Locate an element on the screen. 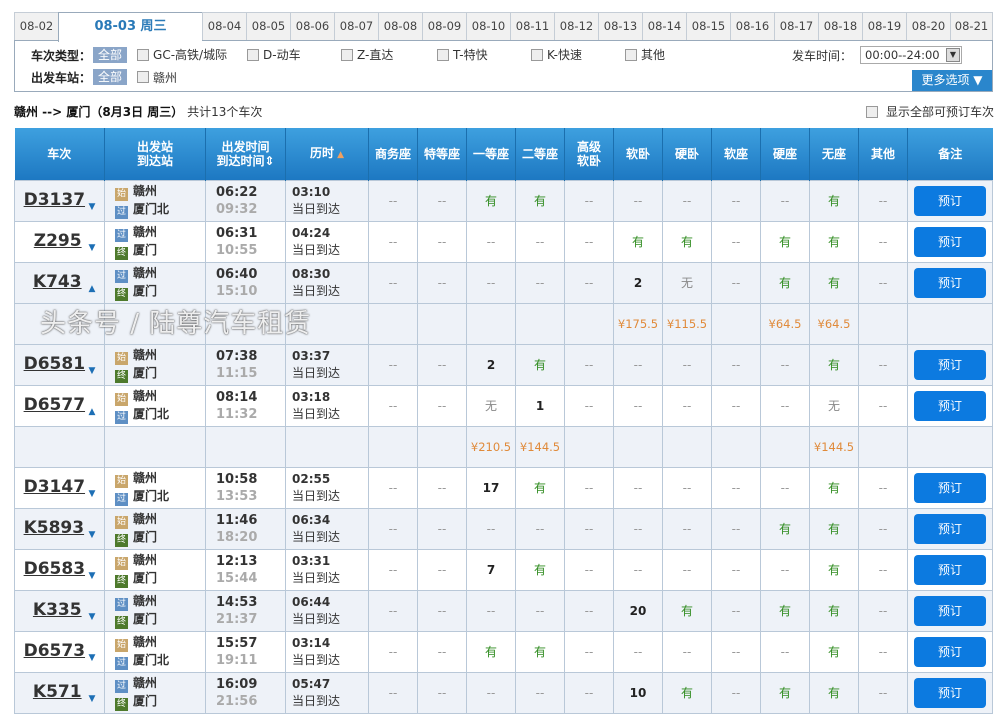 Image resolution: width=1008 pixels, height=722 pixels. train-number-link: K335 is located at coordinates (57, 609).